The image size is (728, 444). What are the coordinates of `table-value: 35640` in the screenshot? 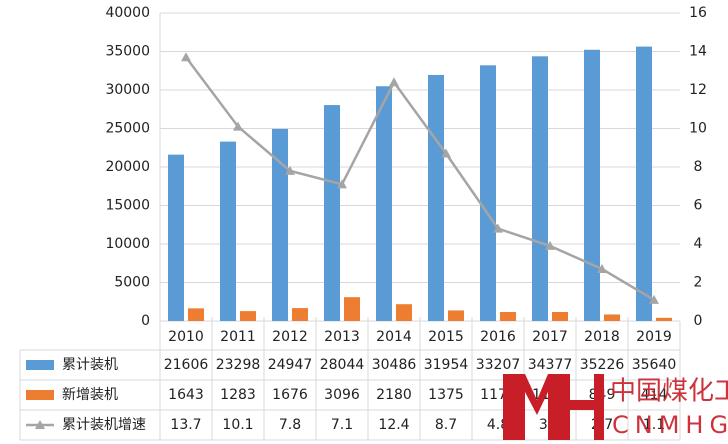 It's located at (654, 365).